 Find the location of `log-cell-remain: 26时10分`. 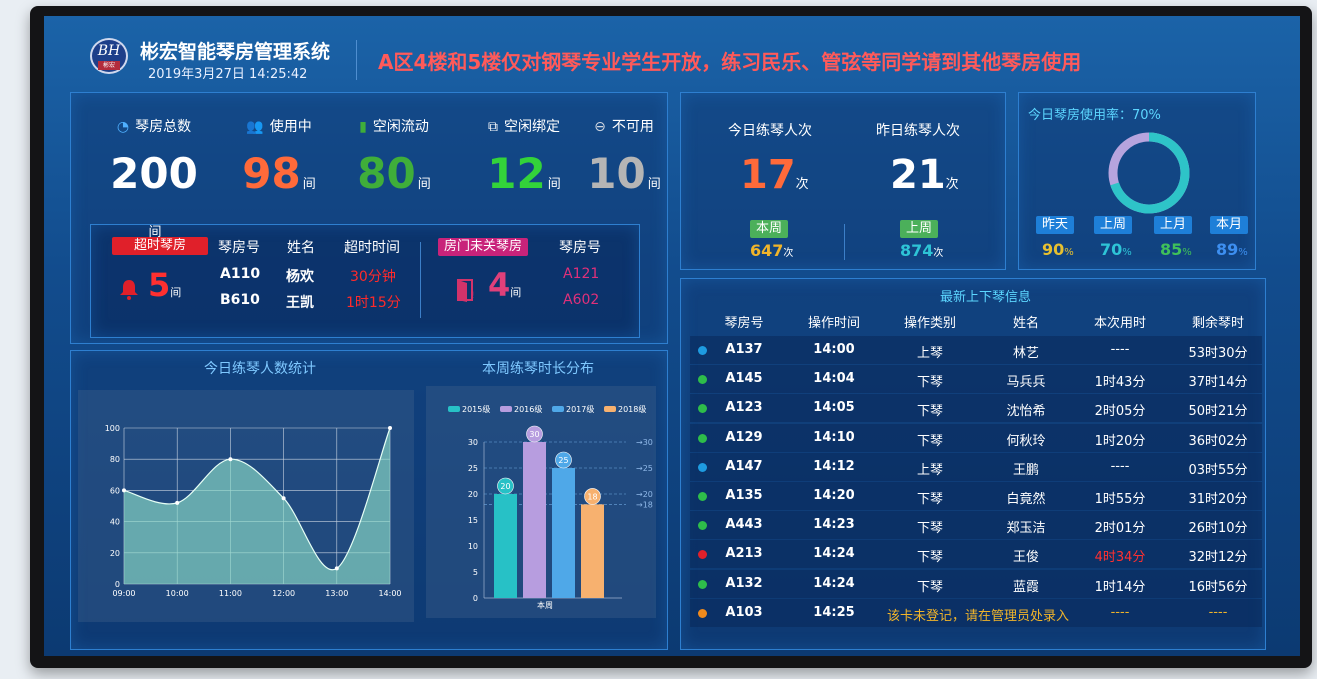

log-cell-remain: 26时10分 is located at coordinates (1218, 529).